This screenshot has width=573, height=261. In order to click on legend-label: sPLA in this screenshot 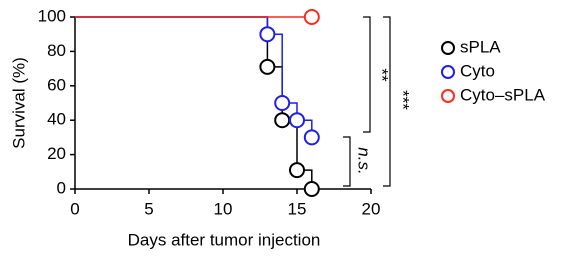, I will do `click(480, 46)`.